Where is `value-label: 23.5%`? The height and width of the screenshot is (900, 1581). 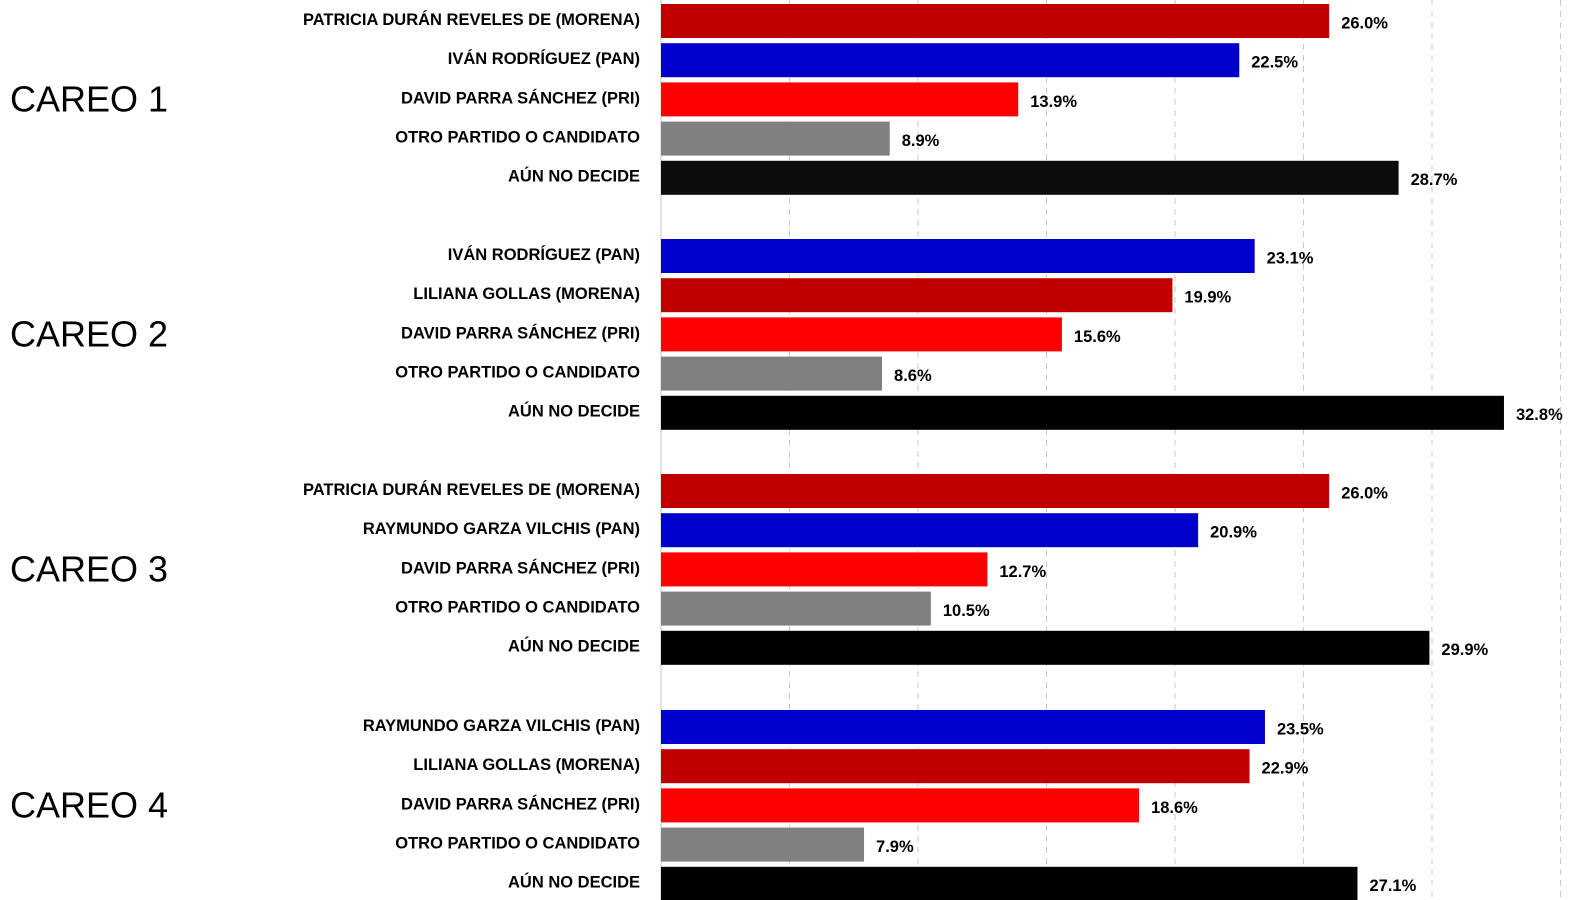
value-label: 23.5% is located at coordinates (1300, 729).